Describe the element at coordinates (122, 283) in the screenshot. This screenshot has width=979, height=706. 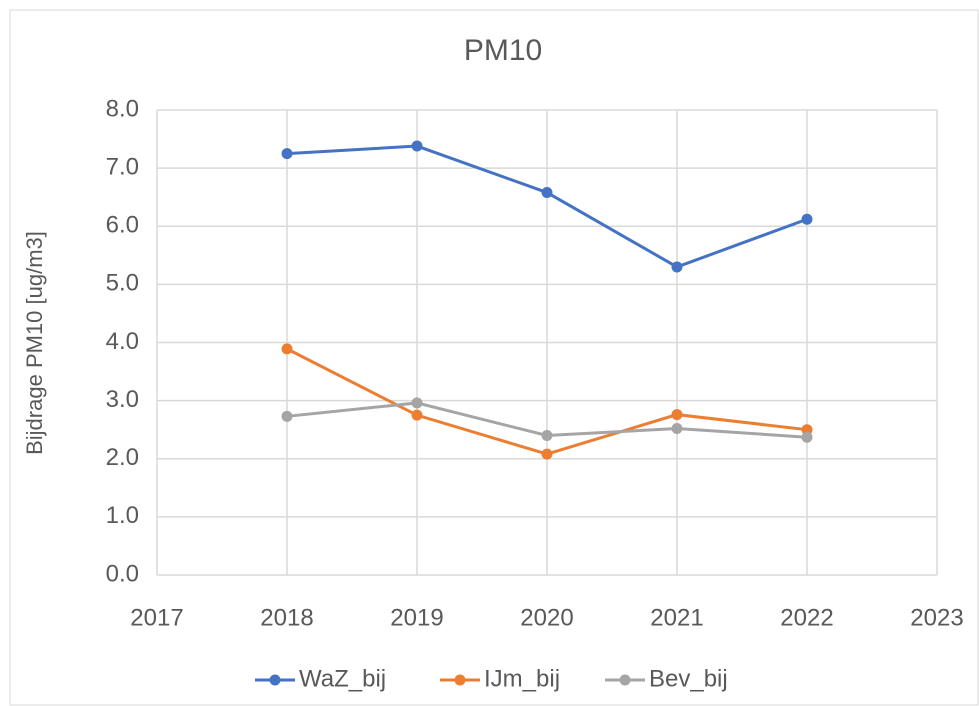
I see `y-tick-label: 5.0` at that location.